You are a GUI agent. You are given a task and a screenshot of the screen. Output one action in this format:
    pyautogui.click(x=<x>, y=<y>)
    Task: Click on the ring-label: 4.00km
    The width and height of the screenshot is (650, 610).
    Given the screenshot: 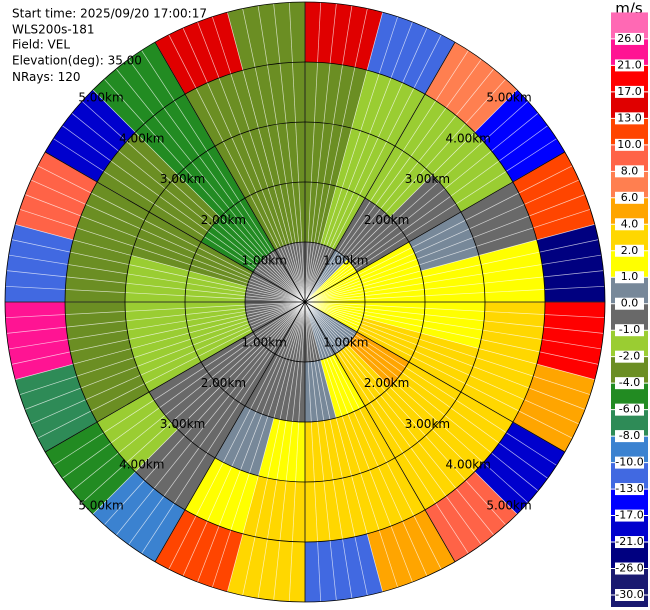 What is the action you would take?
    pyautogui.click(x=468, y=465)
    